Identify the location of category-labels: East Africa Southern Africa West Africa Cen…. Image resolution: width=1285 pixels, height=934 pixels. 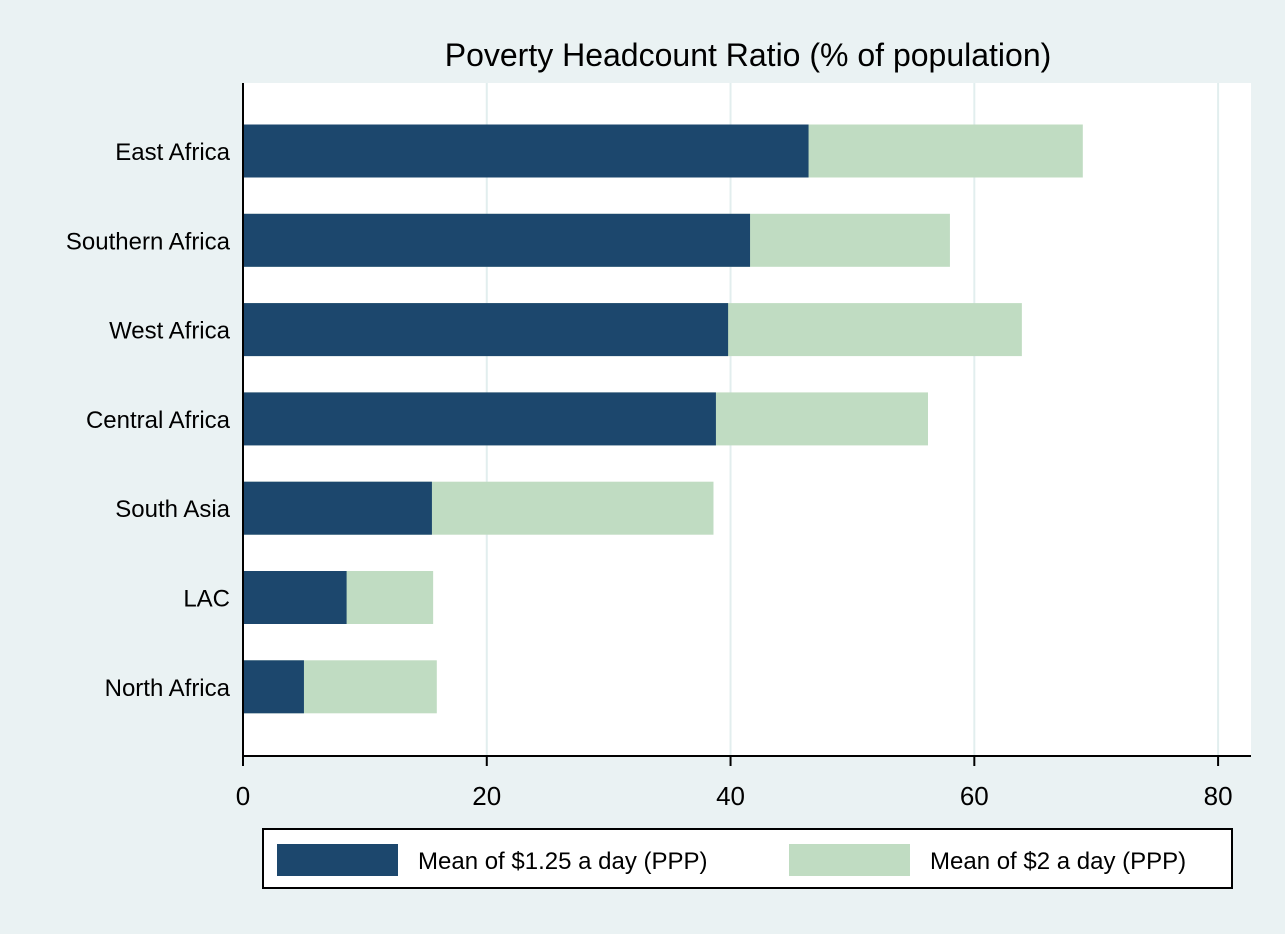
(148, 420).